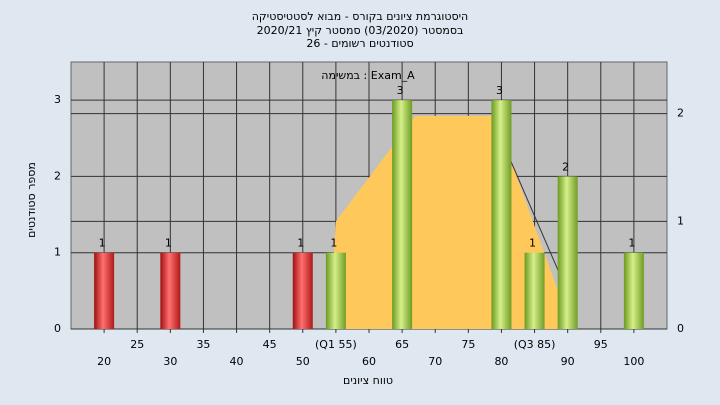 This screenshot has width=720, height=405. Describe the element at coordinates (369, 361) in the screenshot. I see `x-tick-label: 60` at that location.